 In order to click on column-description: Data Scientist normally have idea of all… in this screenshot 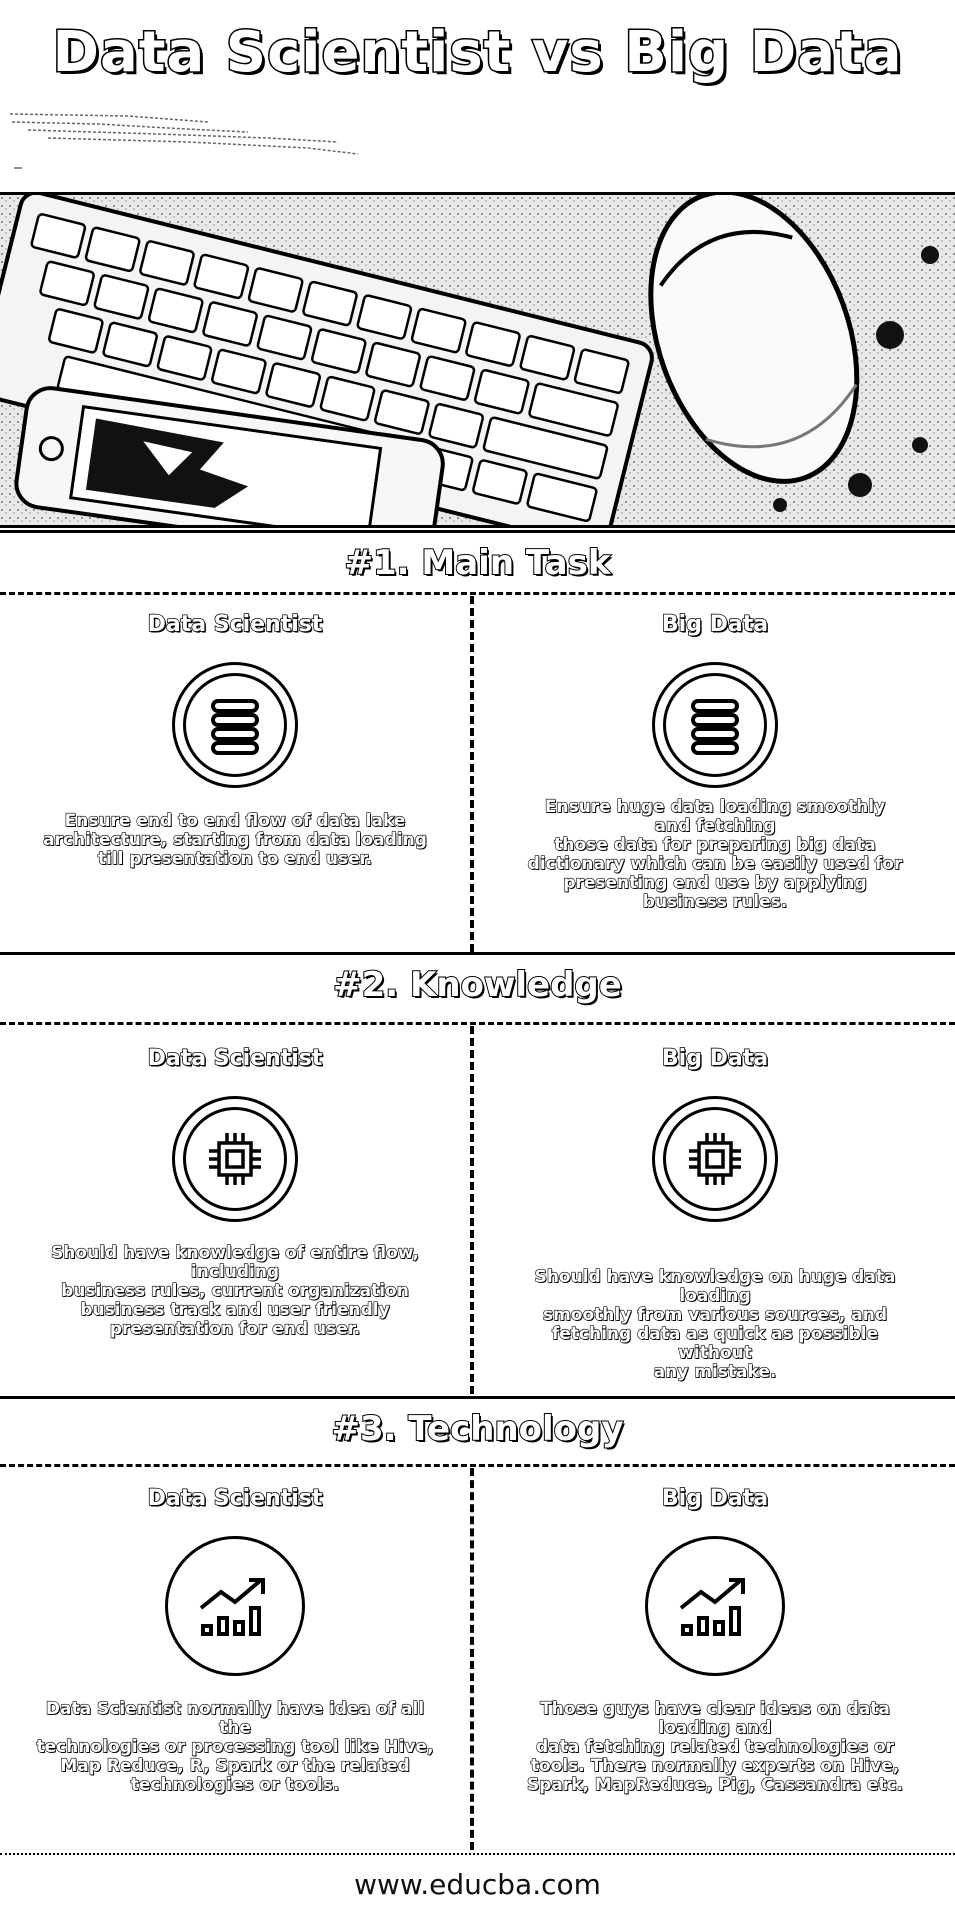, I will do `click(235, 1747)`.